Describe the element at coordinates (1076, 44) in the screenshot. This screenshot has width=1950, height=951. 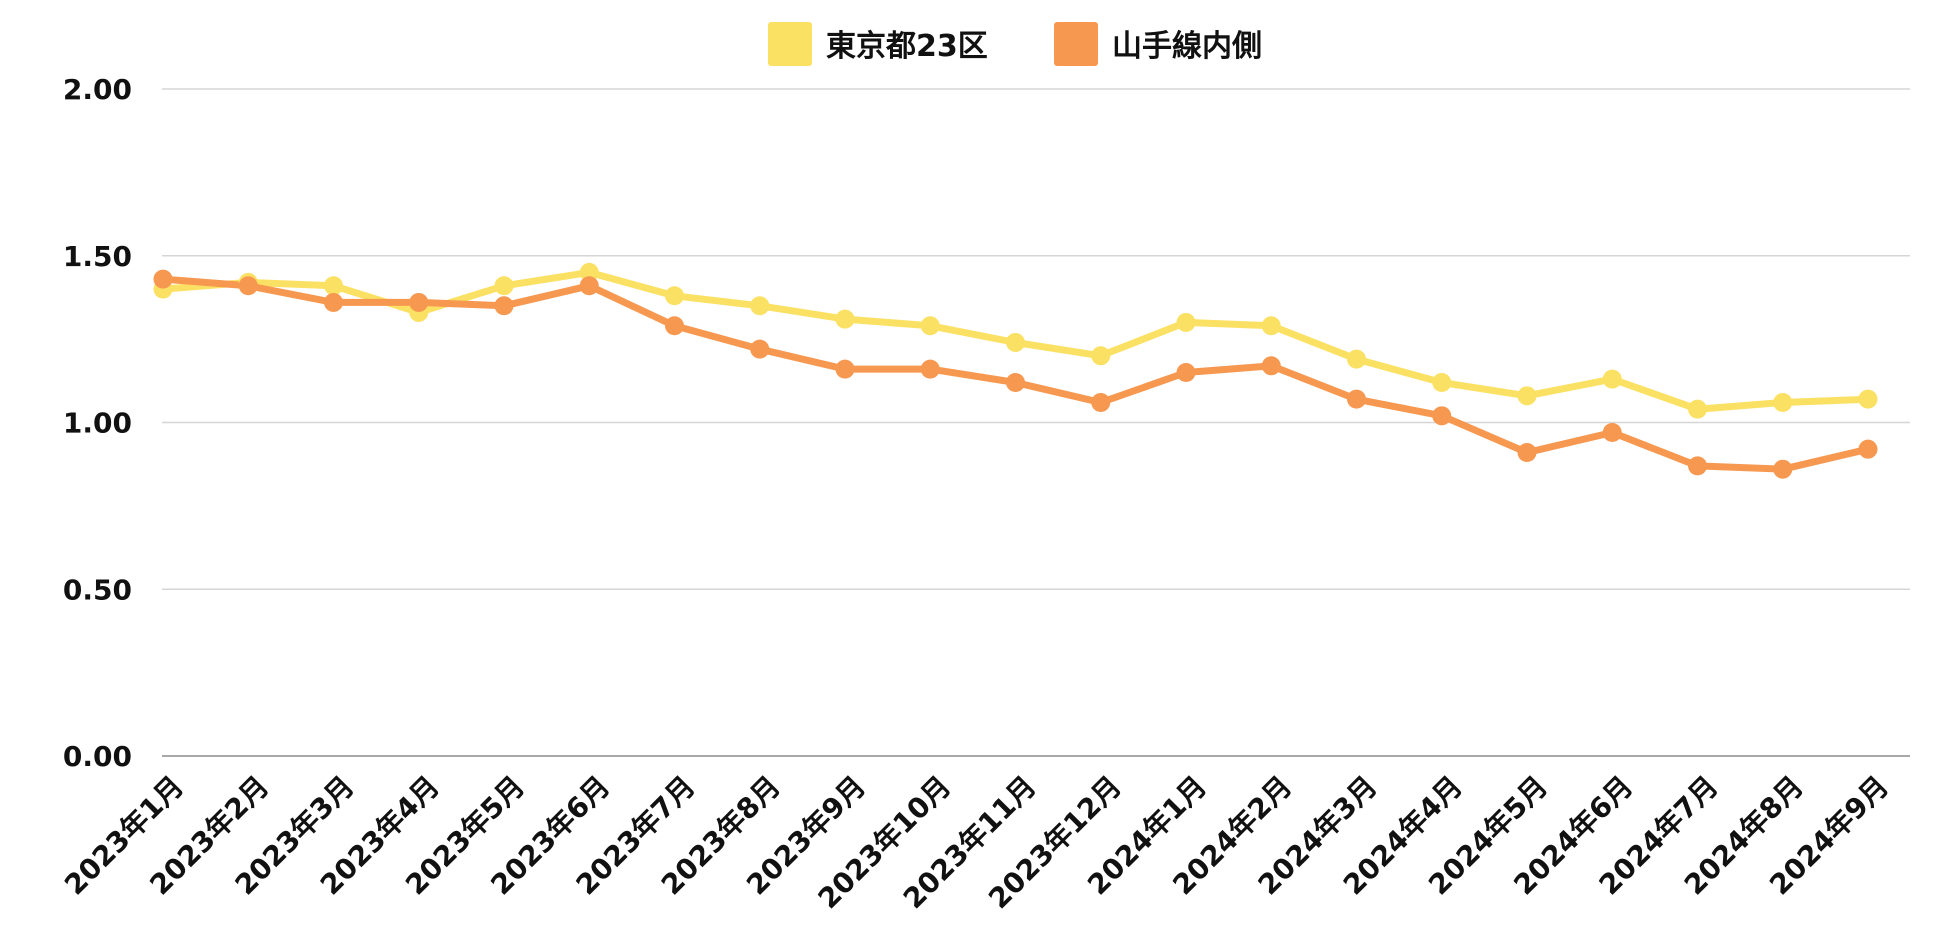
I see `legend-swatch-yamanote-inside` at that location.